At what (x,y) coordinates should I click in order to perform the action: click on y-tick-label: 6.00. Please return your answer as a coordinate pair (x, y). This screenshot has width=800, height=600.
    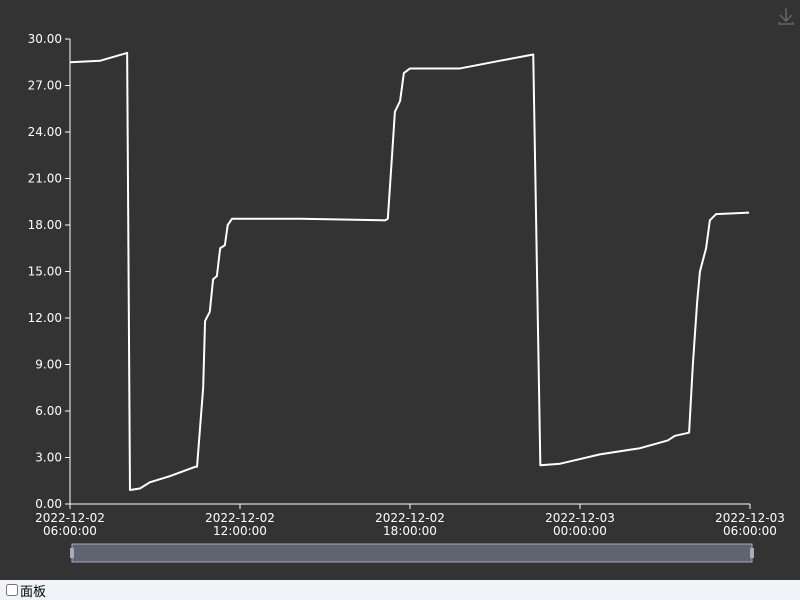
    Looking at the image, I should click on (48, 411).